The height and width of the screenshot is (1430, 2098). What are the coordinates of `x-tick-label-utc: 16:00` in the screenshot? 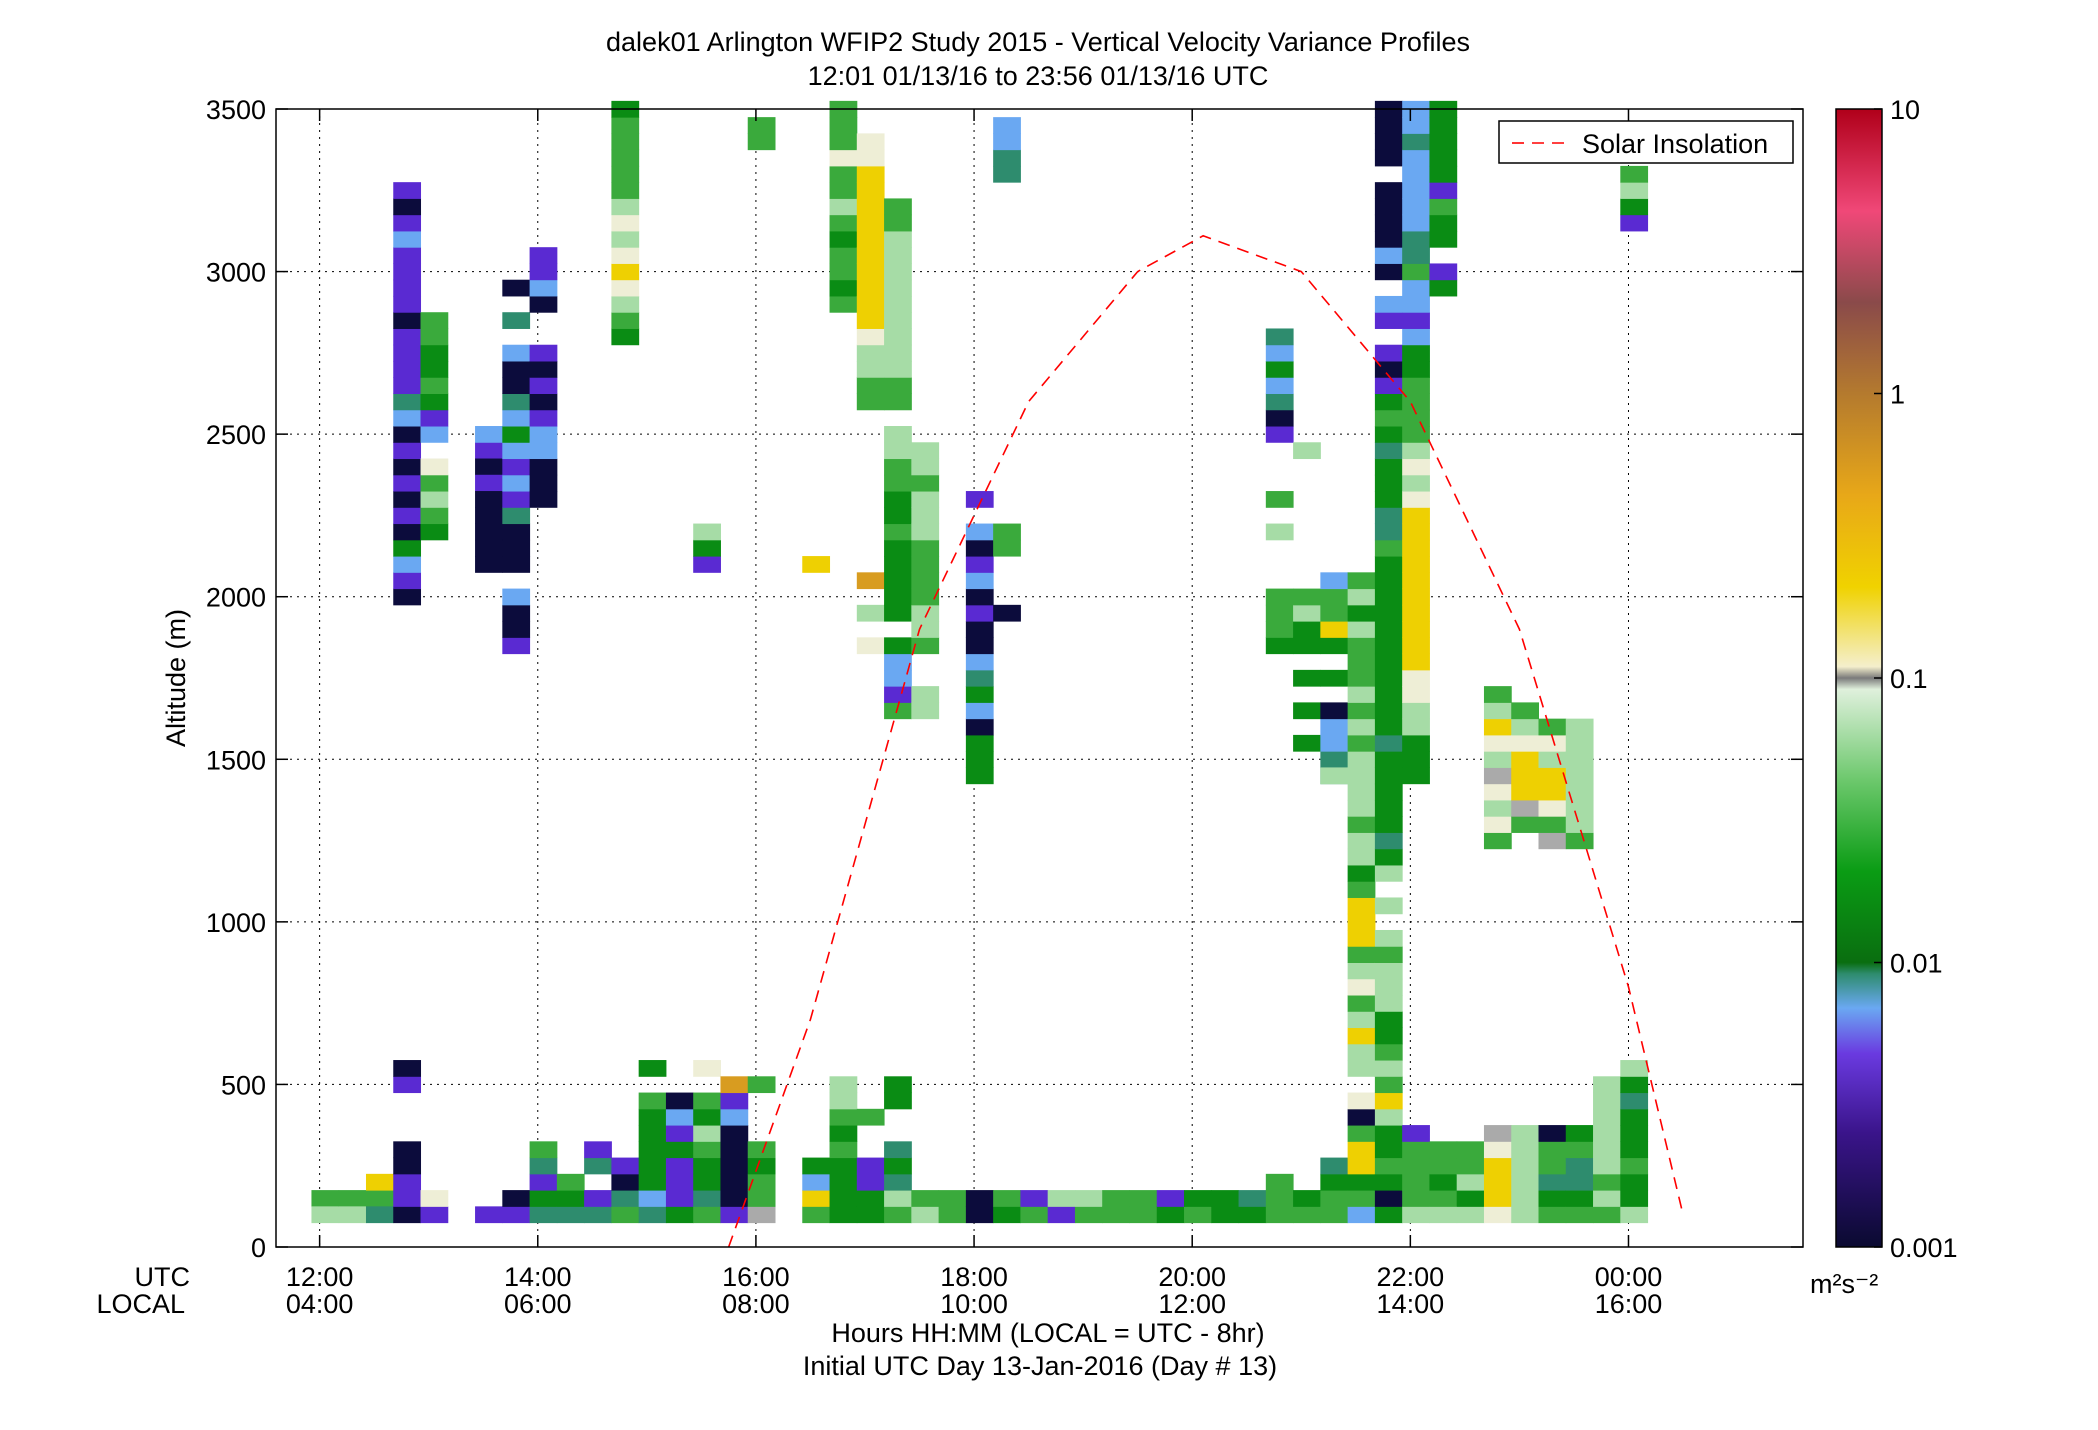 It's located at (756, 1277).